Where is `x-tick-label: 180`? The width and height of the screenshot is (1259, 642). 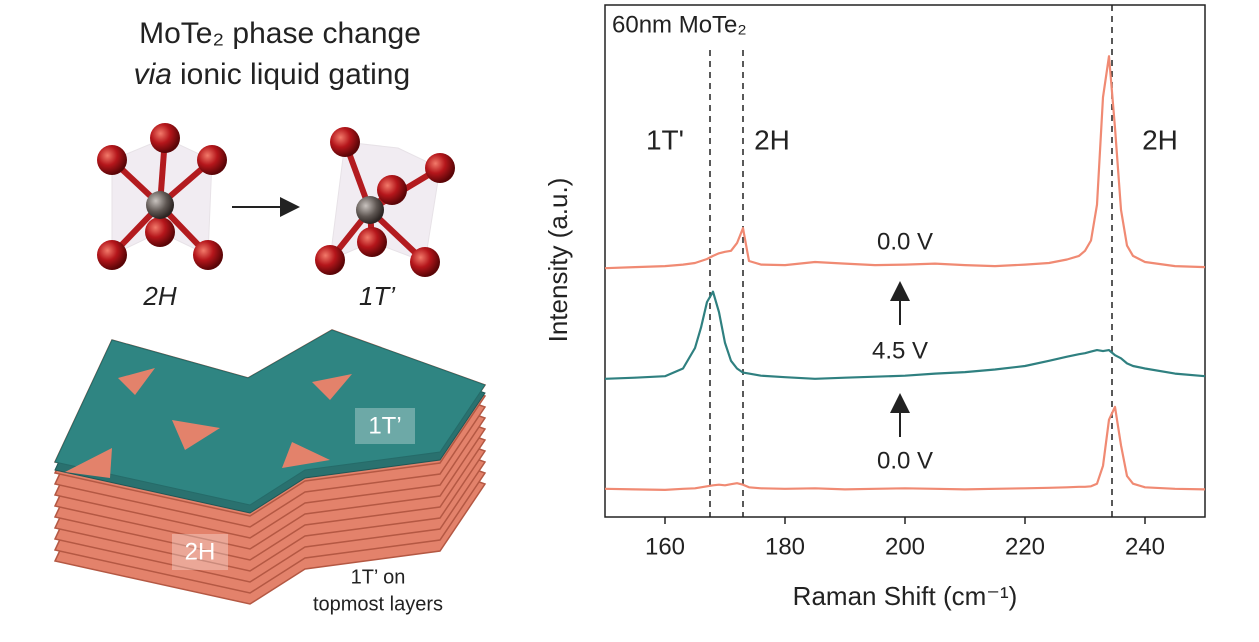 x-tick-label: 180 is located at coordinates (785, 546).